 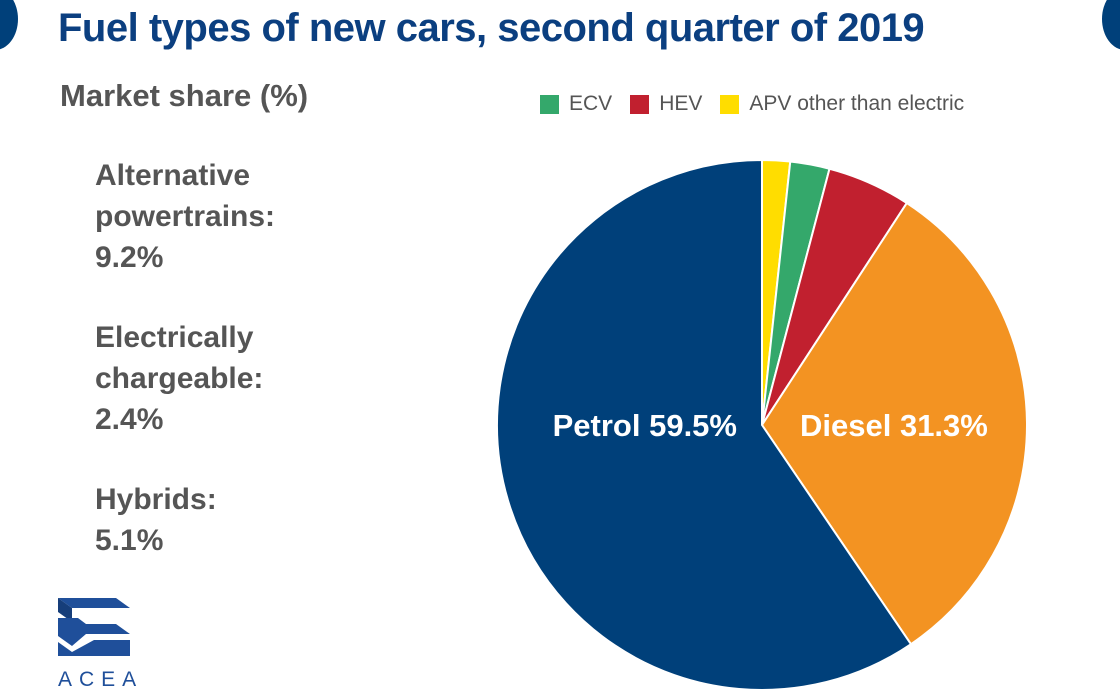 What do you see at coordinates (681, 103) in the screenshot?
I see `legend-label-hev: HEV` at bounding box center [681, 103].